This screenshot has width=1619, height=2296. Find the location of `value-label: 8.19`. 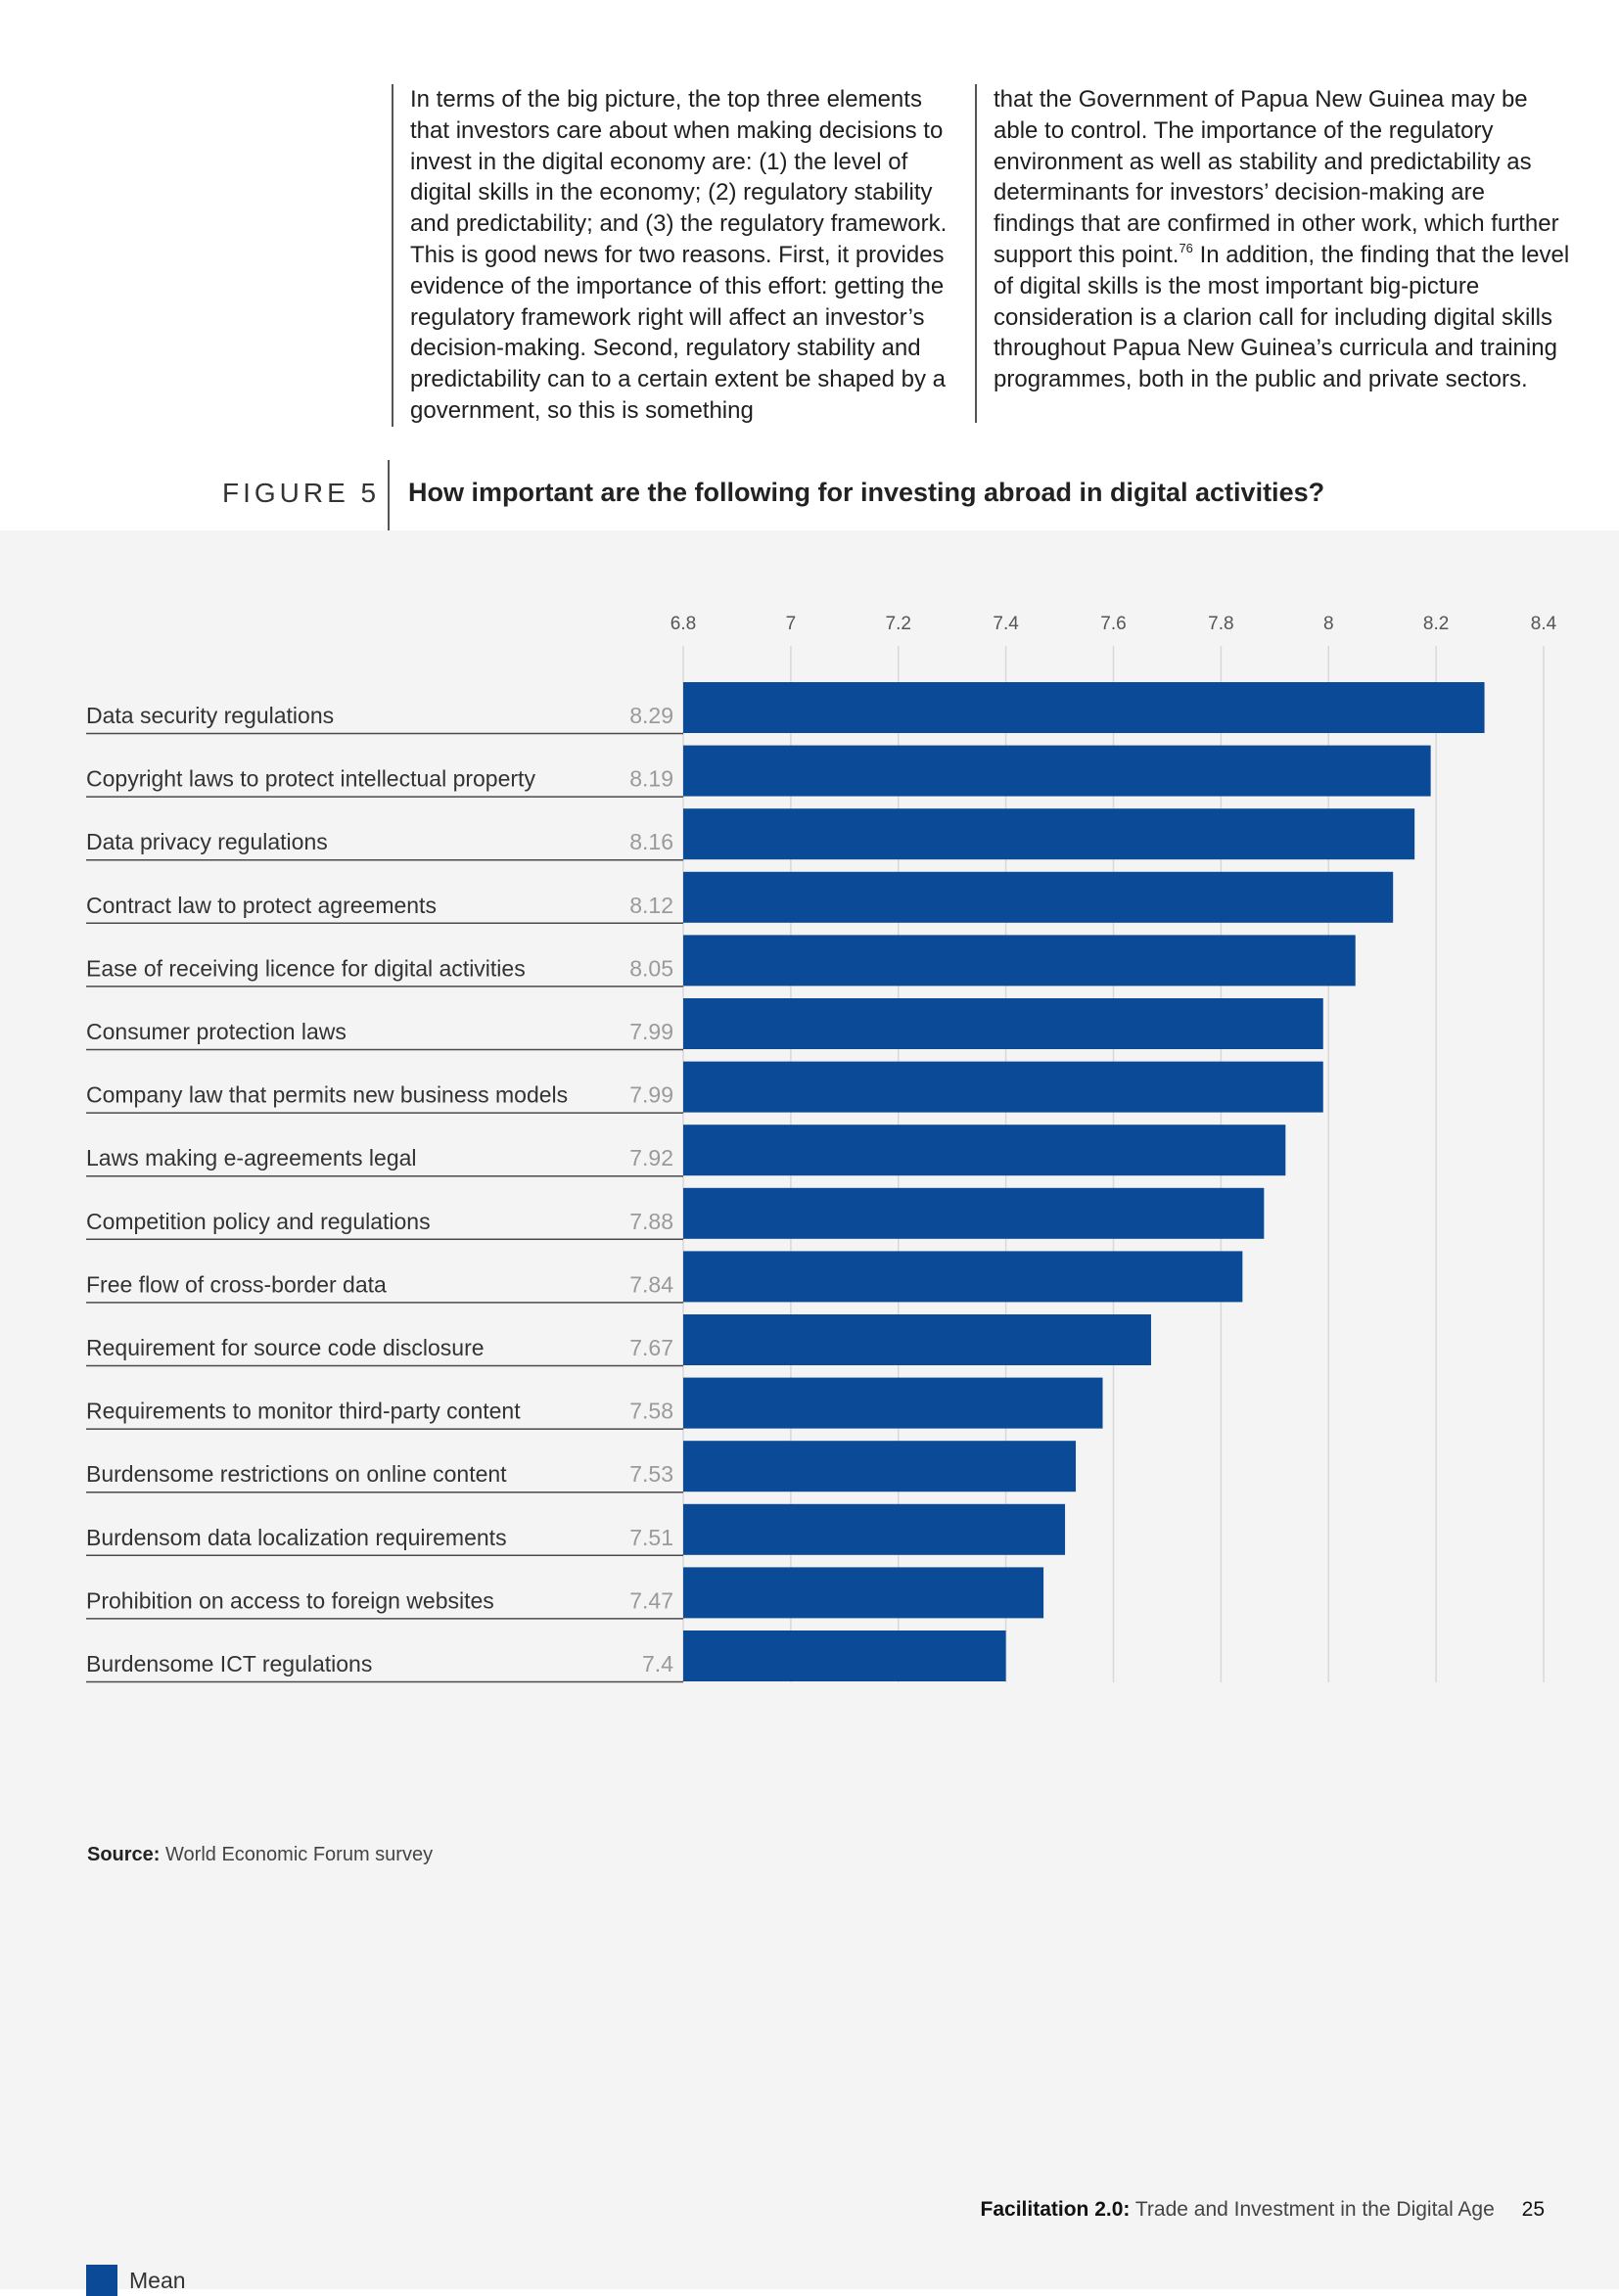

value-label: 8.19 is located at coordinates (651, 779).